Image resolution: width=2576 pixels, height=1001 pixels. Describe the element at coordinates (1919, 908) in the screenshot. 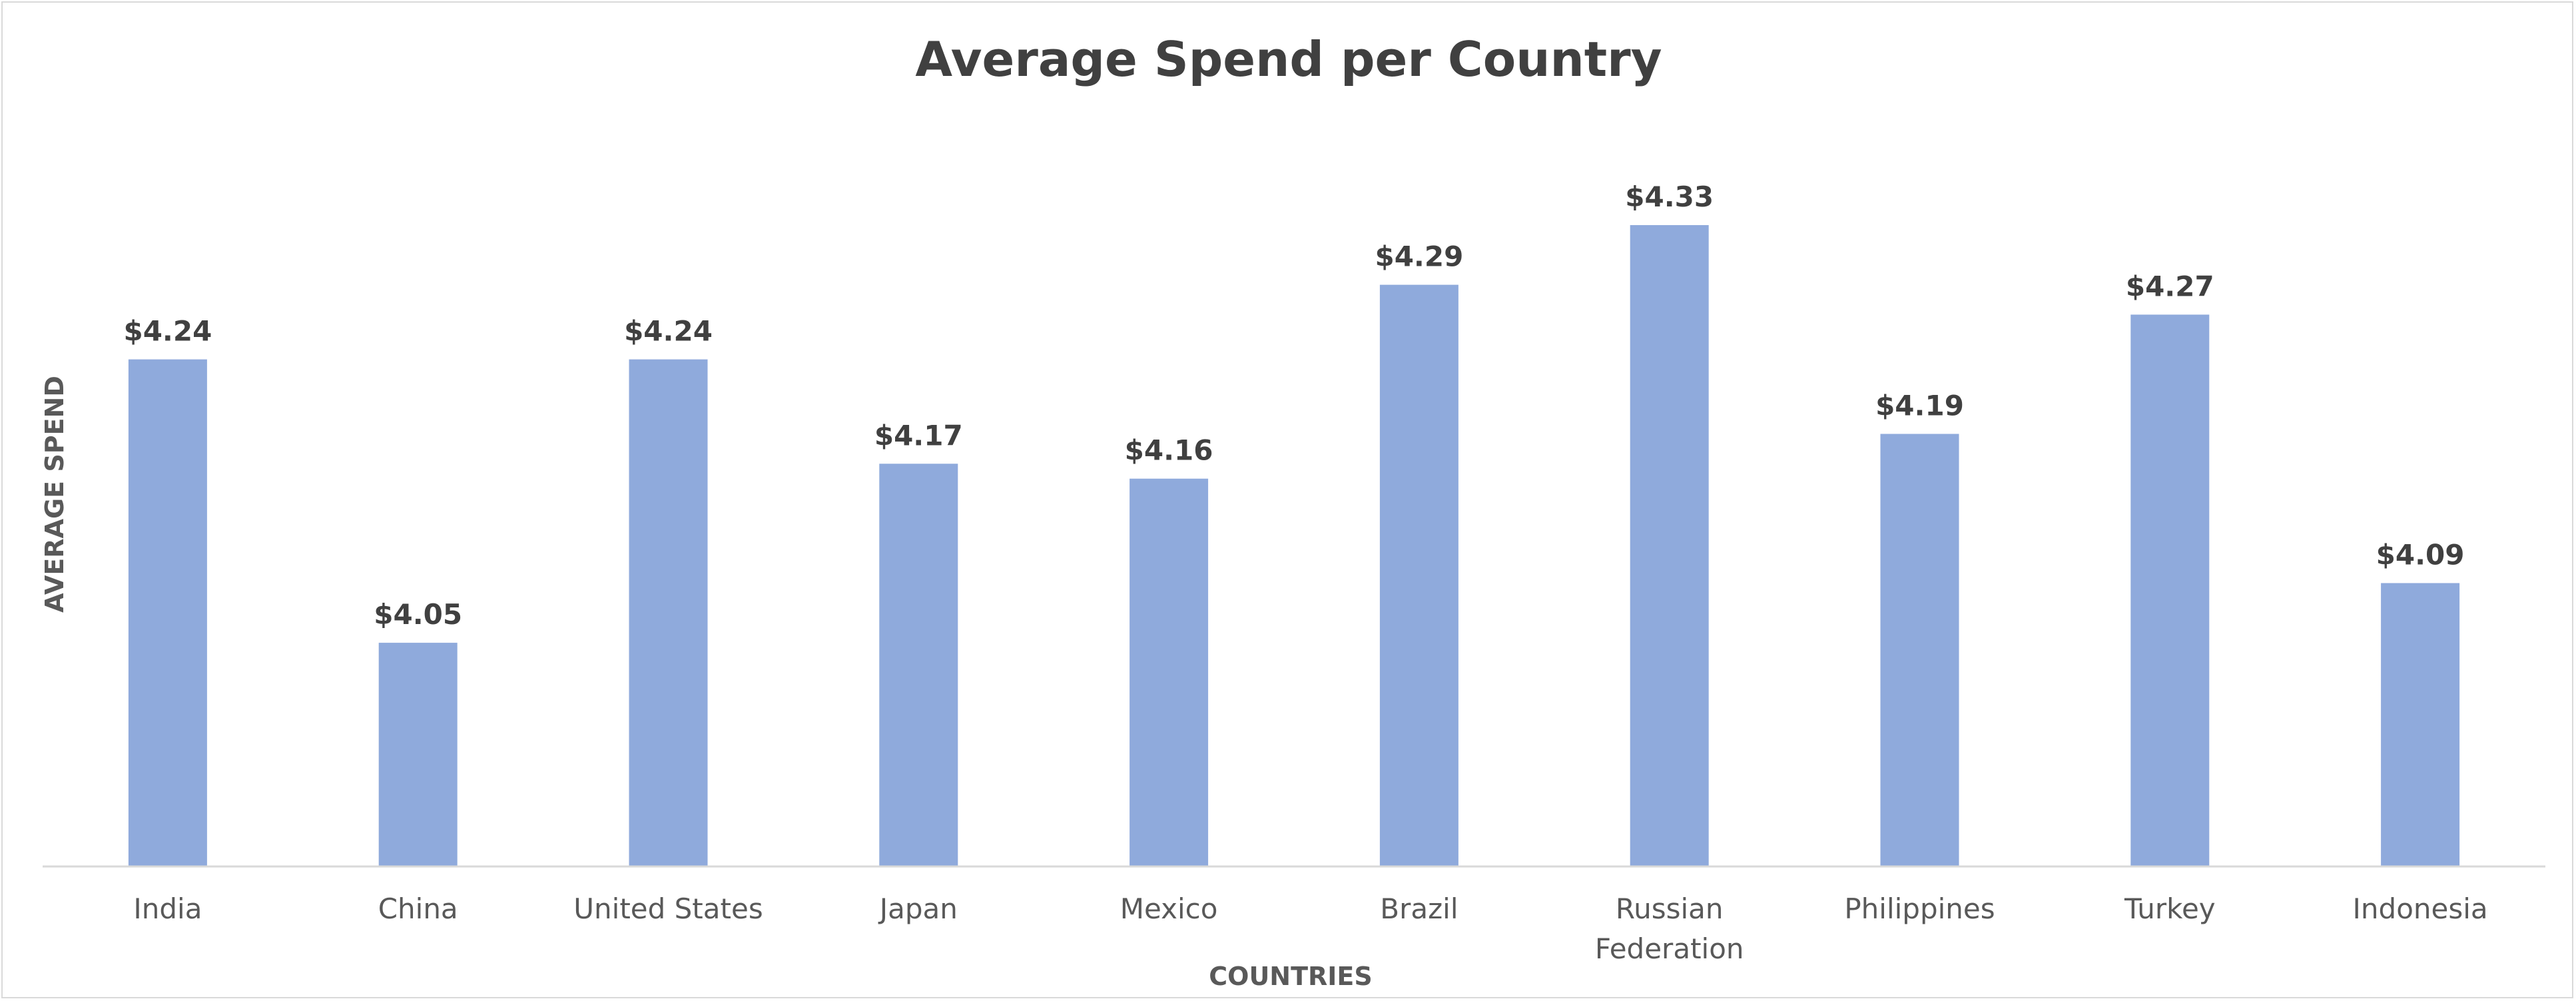

I see `x-tick-label: Philippines` at that location.